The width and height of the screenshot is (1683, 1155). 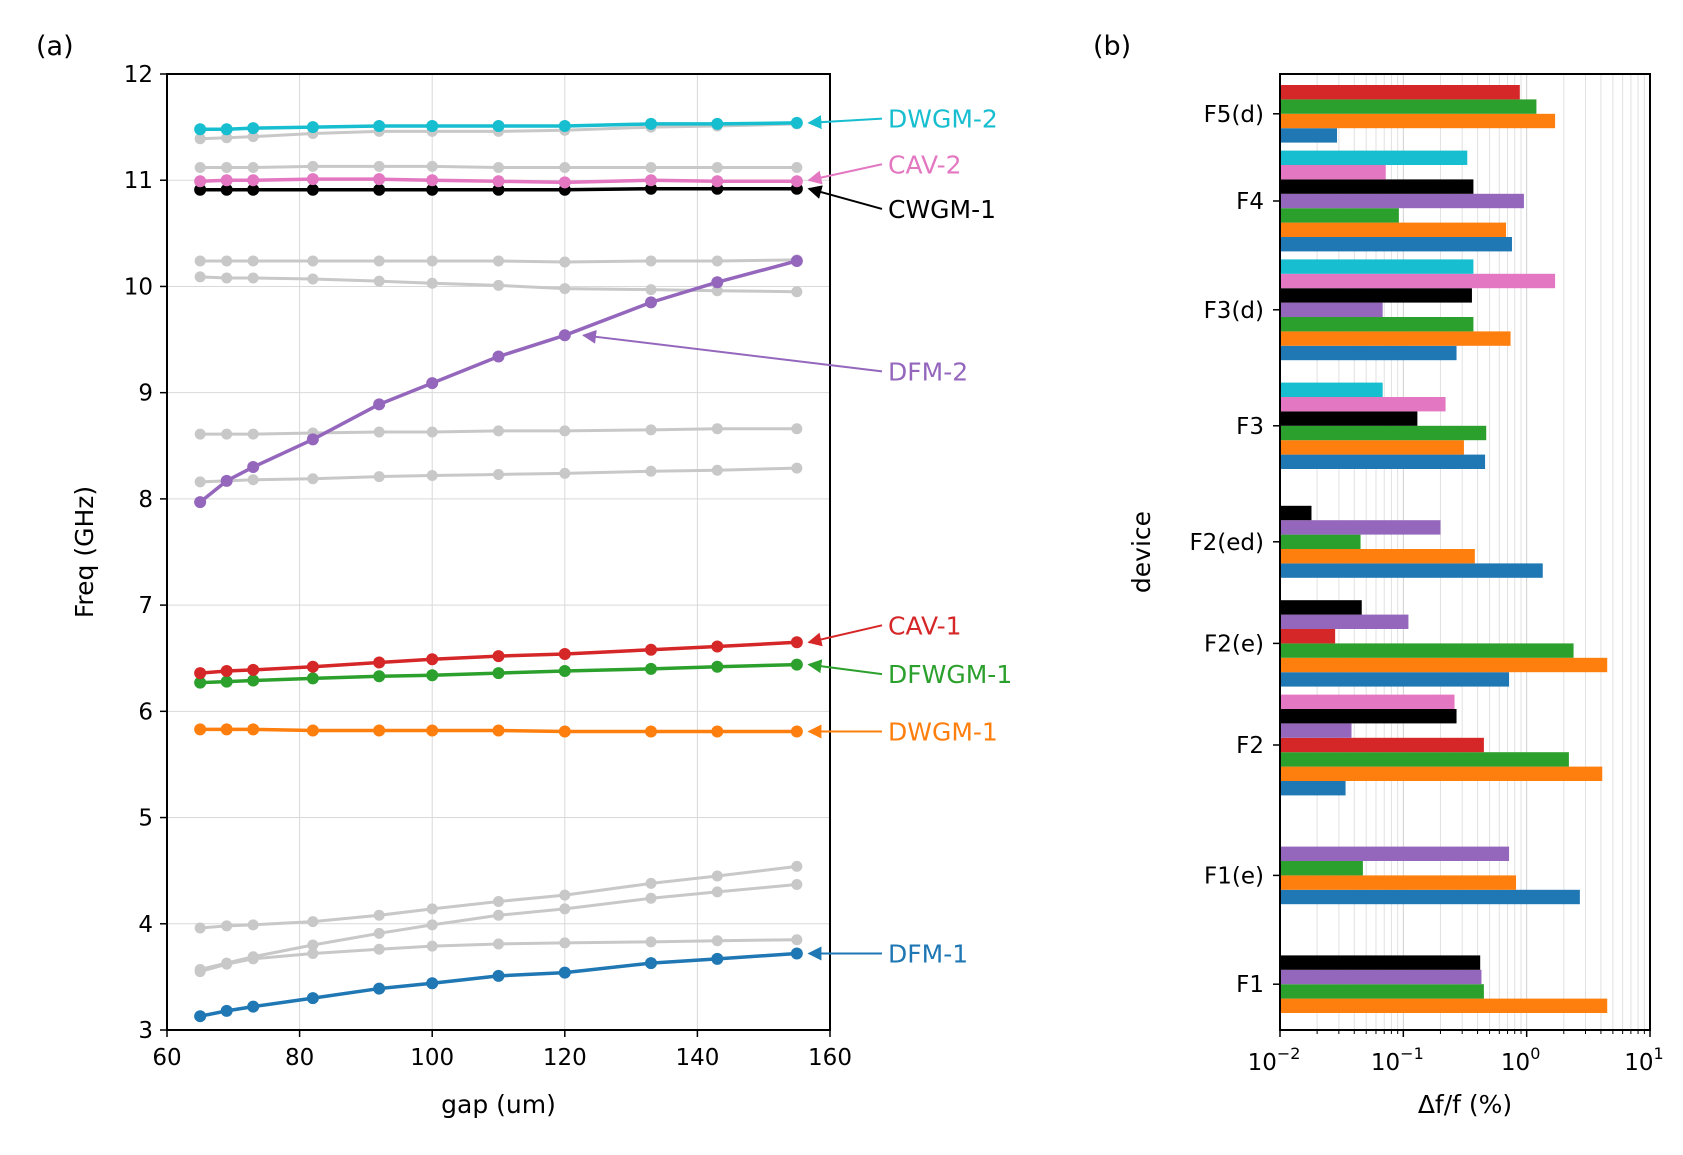 I want to click on series-dfm-1-line, so click(x=498, y=984).